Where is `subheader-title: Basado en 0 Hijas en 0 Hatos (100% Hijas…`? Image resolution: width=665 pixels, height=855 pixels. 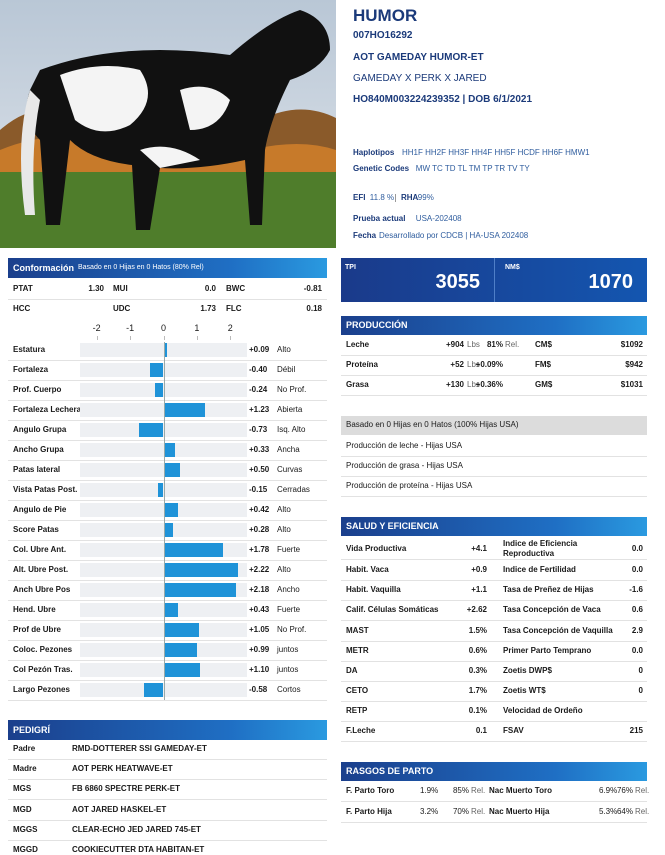
subheader-title: Basado en 0 Hijas en 0 Hatos (100% Hijas… is located at coordinates (432, 424).